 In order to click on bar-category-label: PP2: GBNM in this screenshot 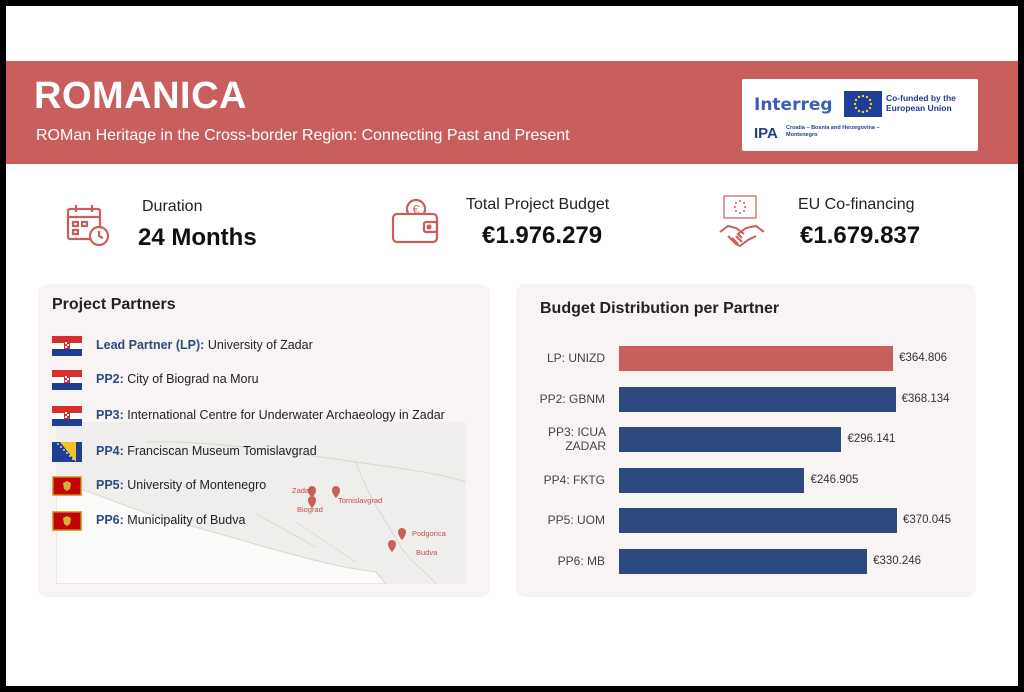, I will do `click(572, 398)`.